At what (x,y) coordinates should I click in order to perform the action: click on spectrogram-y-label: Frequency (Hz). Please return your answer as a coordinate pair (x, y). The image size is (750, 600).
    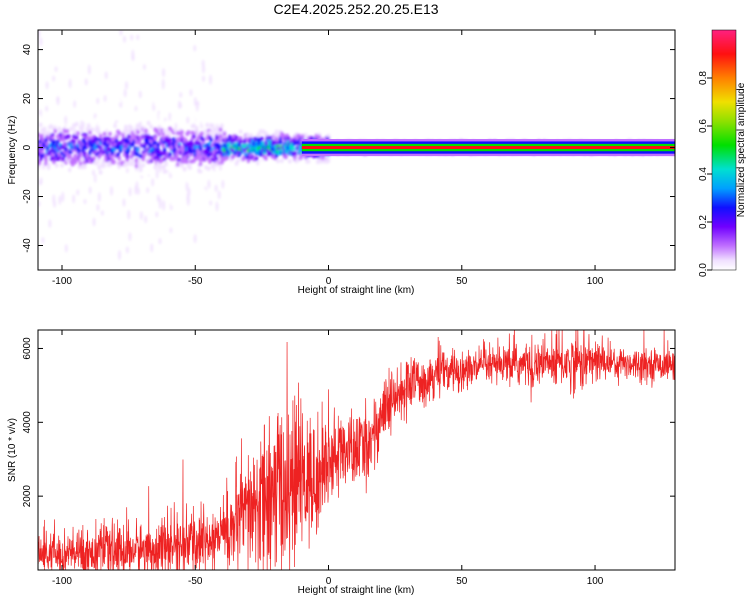
    Looking at the image, I should click on (12, 150).